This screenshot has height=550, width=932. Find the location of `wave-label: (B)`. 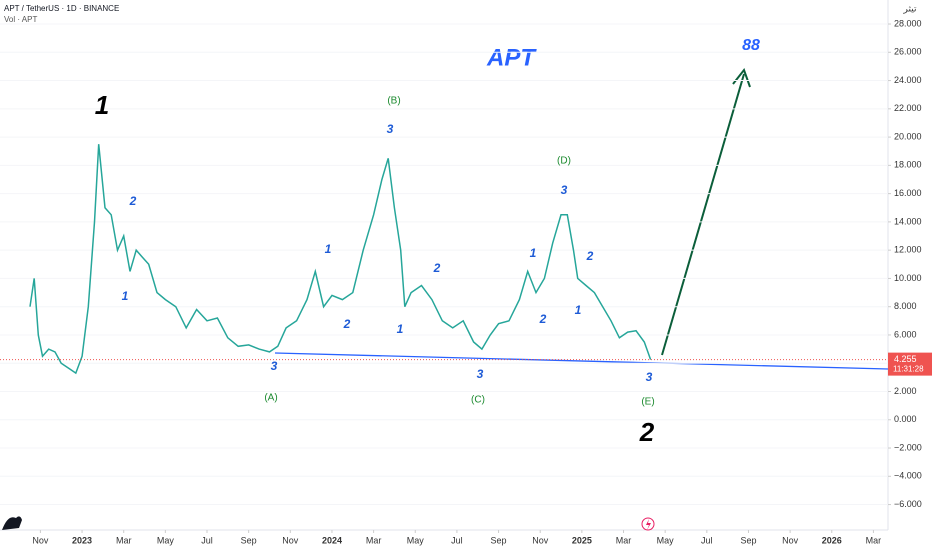

wave-label: (B) is located at coordinates (393, 101).